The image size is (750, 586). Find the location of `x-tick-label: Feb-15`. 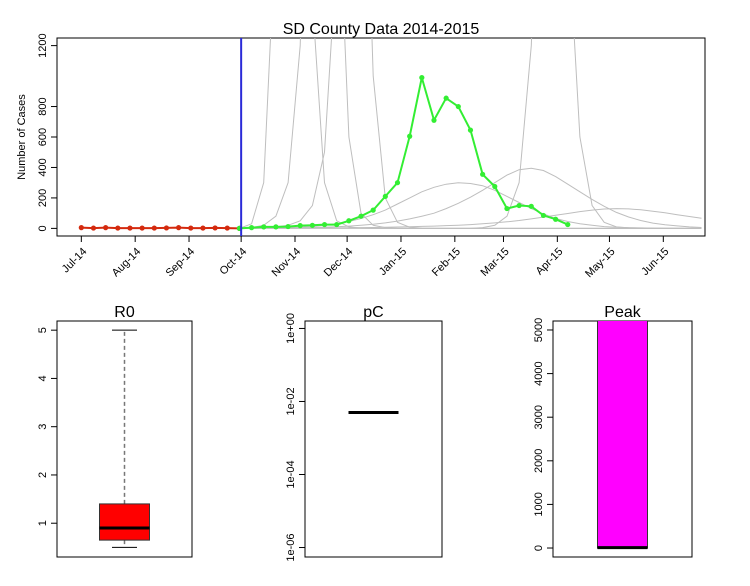

x-tick-label: Feb-15 is located at coordinates (446, 262).